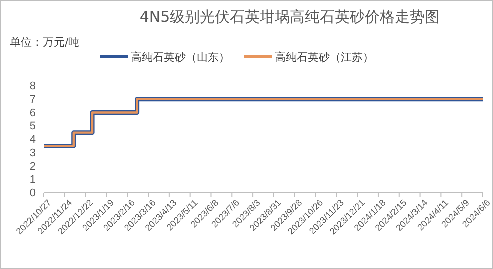 This screenshot has width=493, height=269. I want to click on y-tick-label: 6, so click(33, 113).